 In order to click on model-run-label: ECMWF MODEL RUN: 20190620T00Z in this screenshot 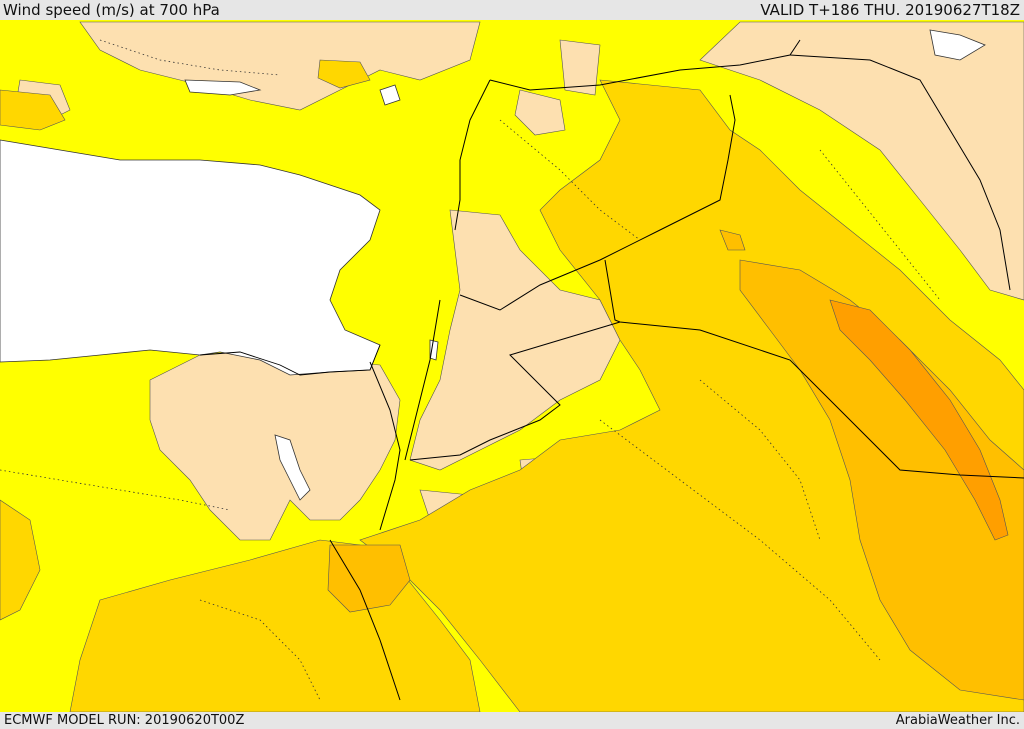, I will do `click(124, 720)`.